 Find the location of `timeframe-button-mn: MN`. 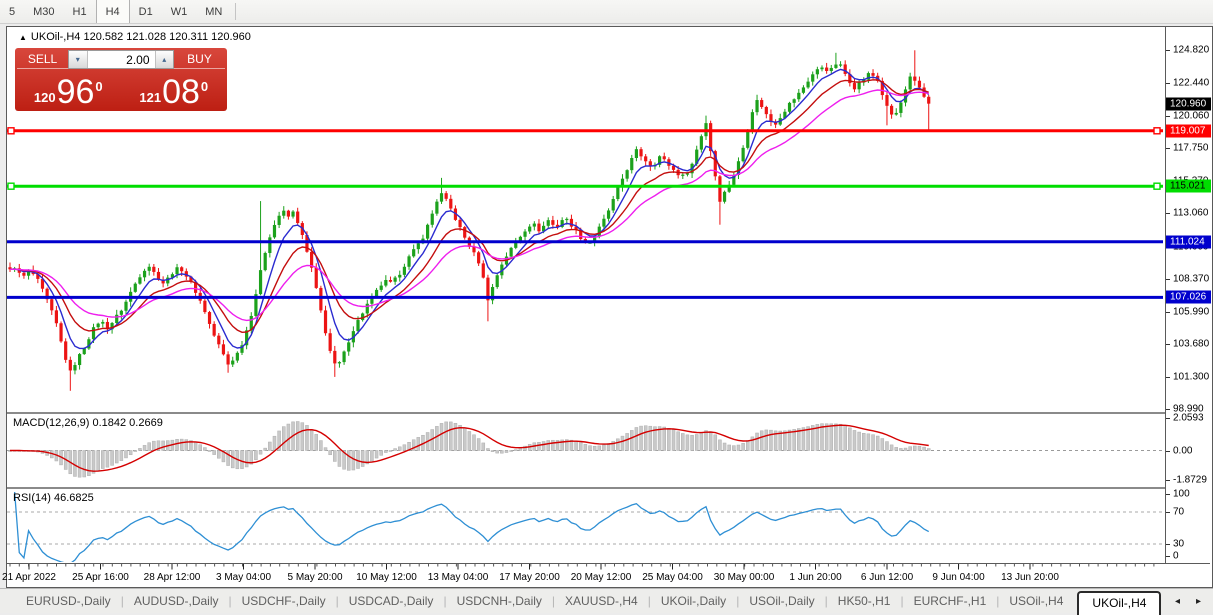

timeframe-button-mn: MN is located at coordinates (214, 11).